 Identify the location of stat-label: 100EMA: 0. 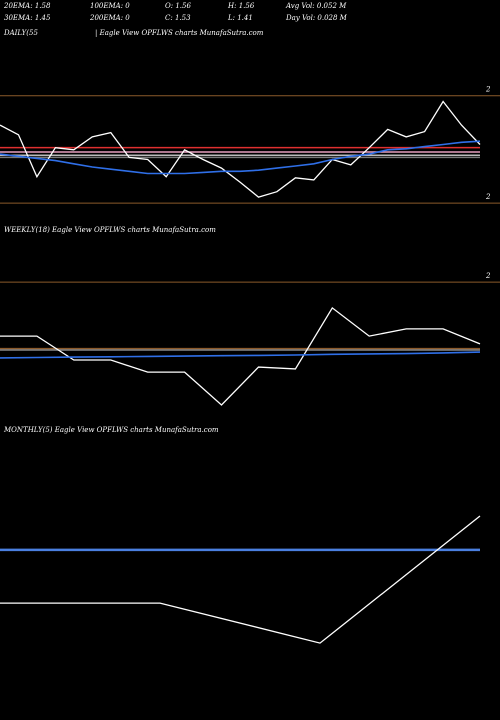
(110, 6).